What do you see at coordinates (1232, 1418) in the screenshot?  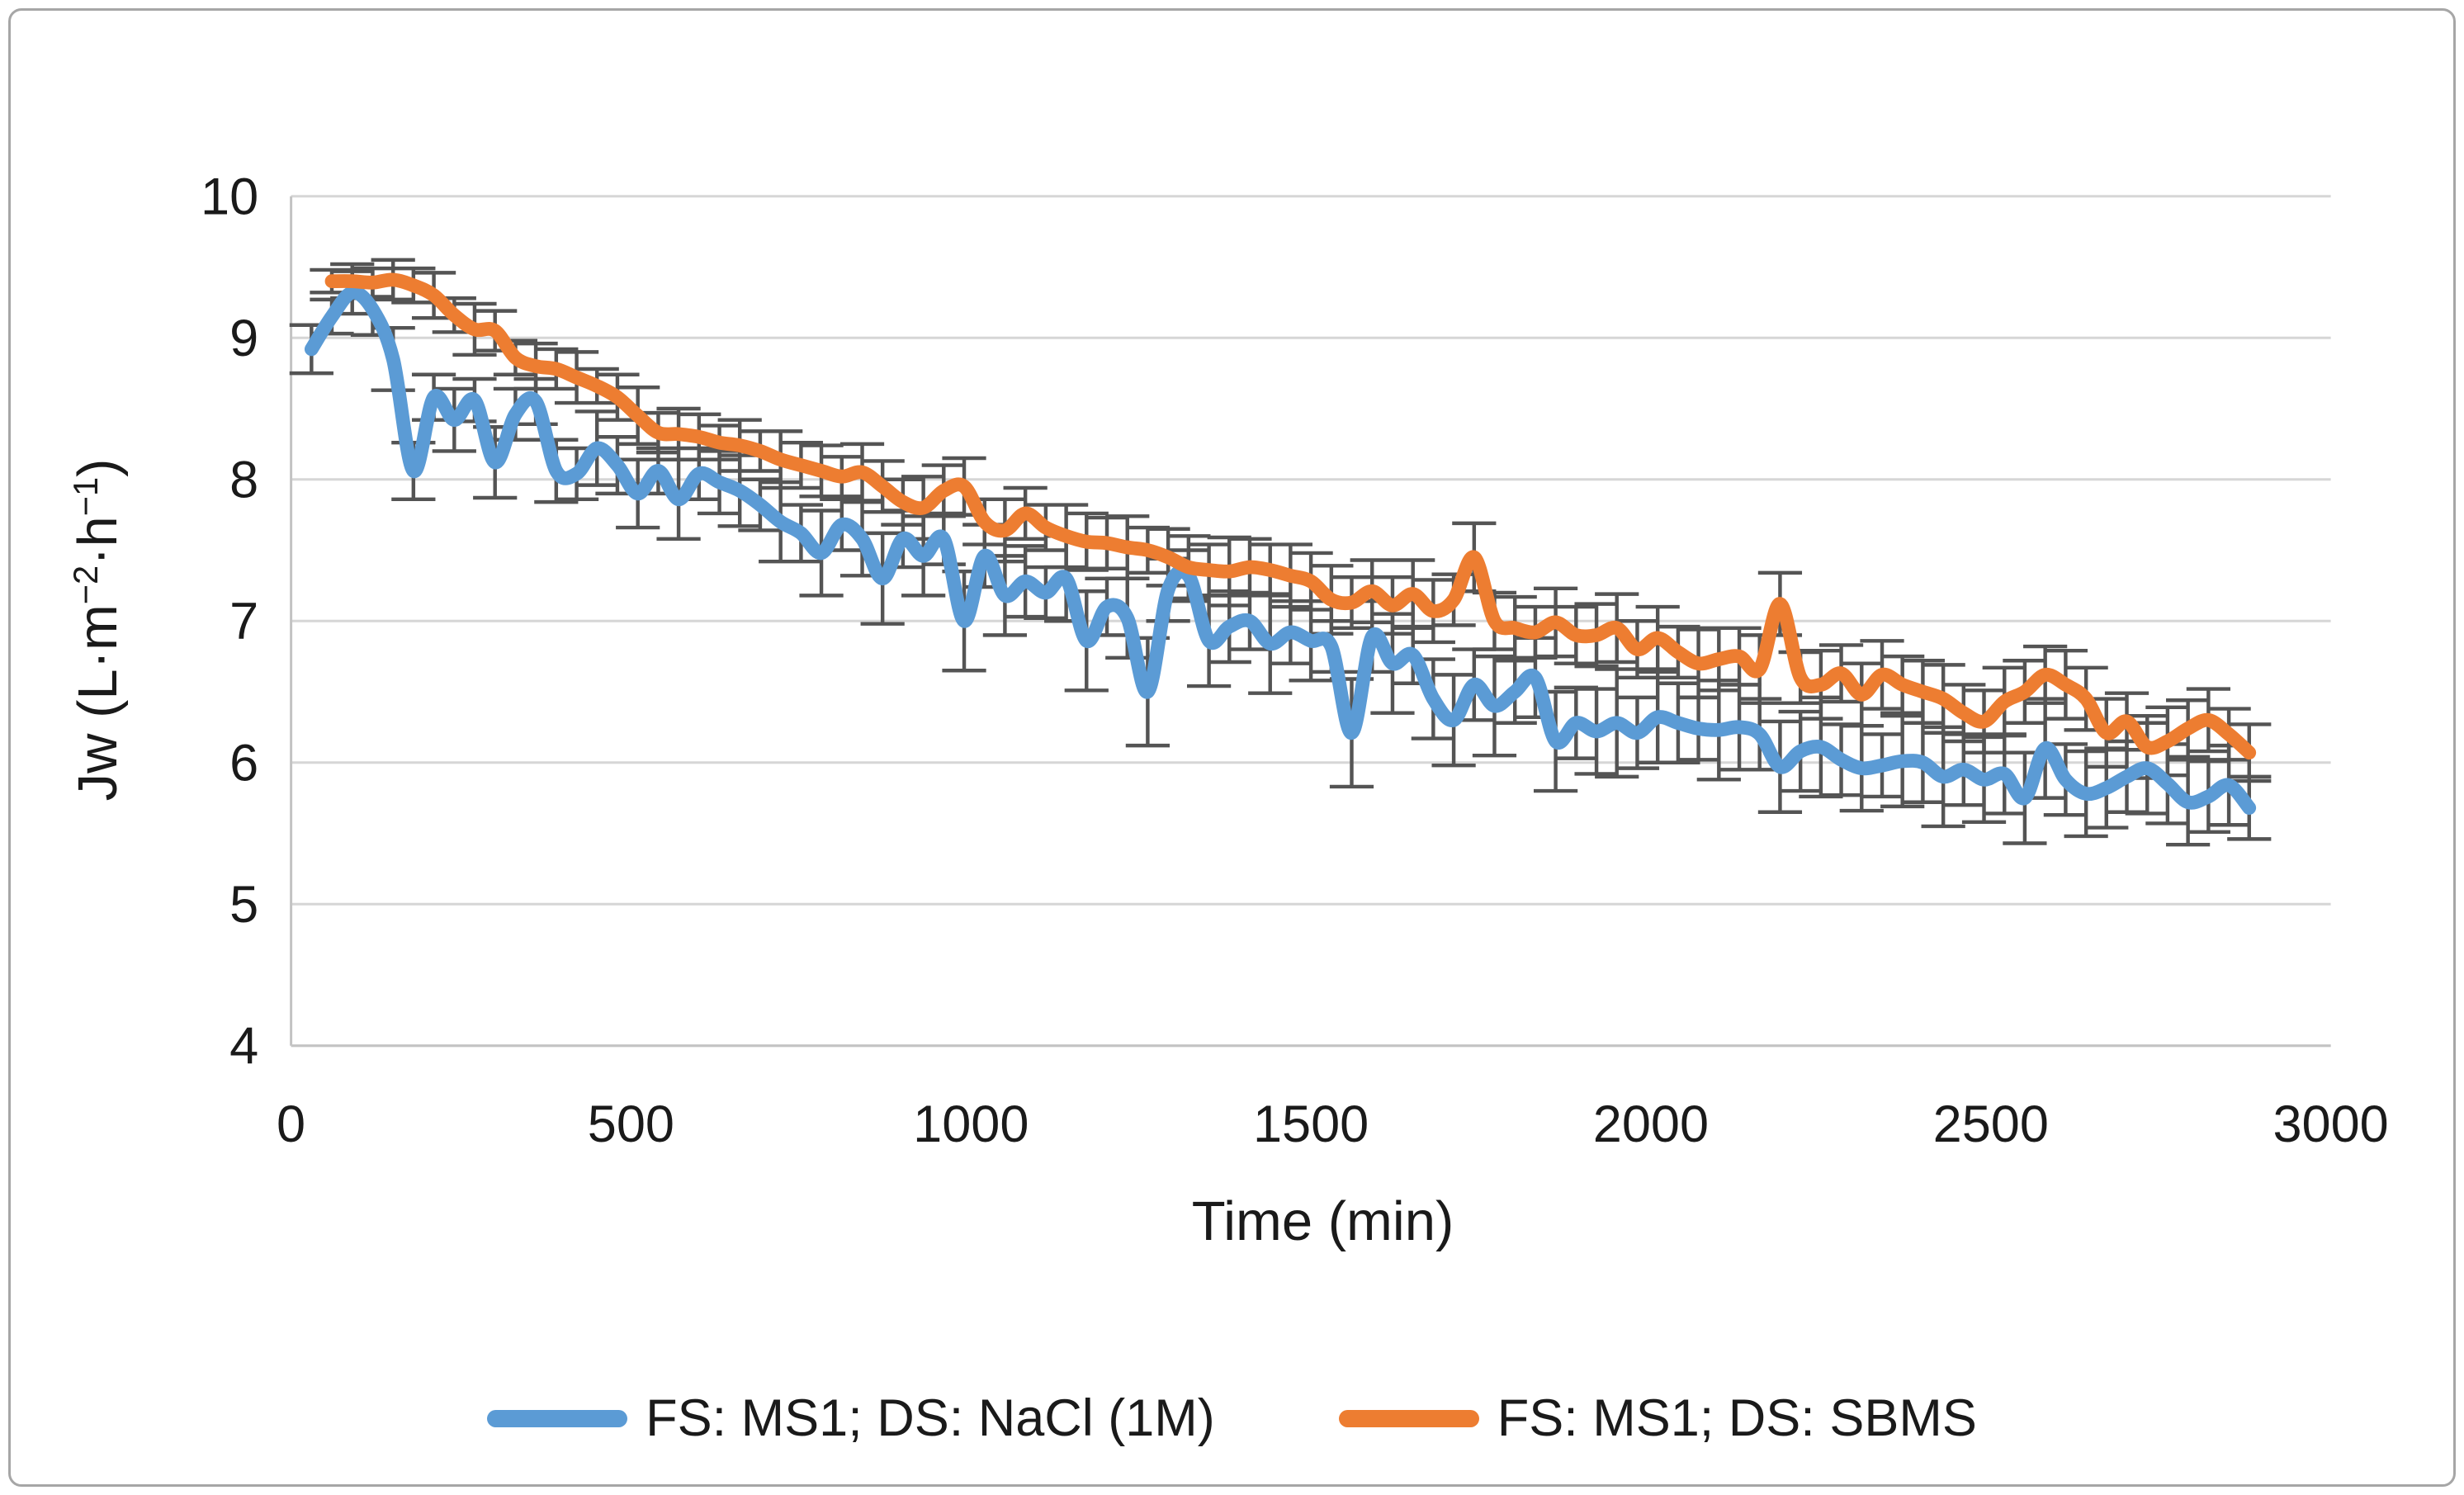 I see `legend: FS: MS1; DS: NaCl (1M) FS: MS1; DS: SBMS` at bounding box center [1232, 1418].